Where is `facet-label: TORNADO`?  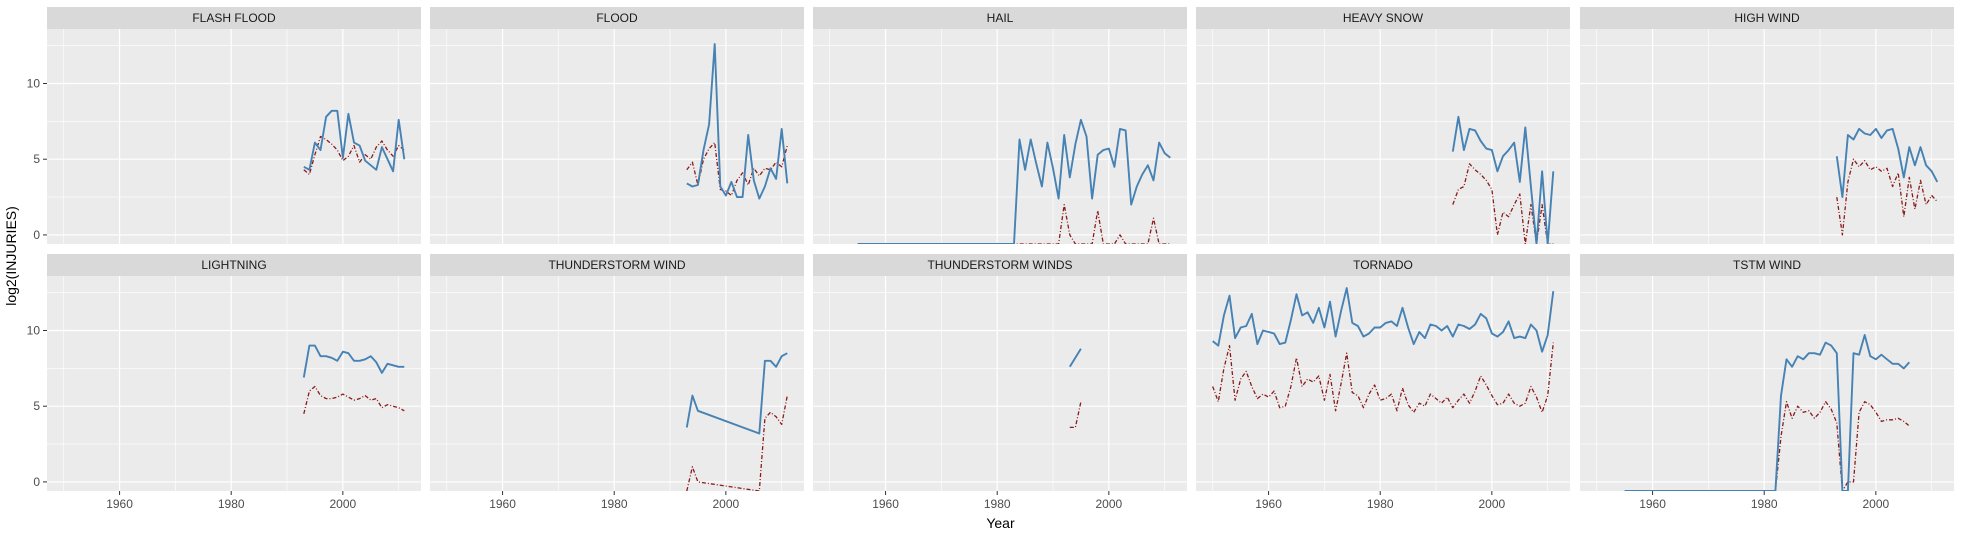 facet-label: TORNADO is located at coordinates (1383, 265).